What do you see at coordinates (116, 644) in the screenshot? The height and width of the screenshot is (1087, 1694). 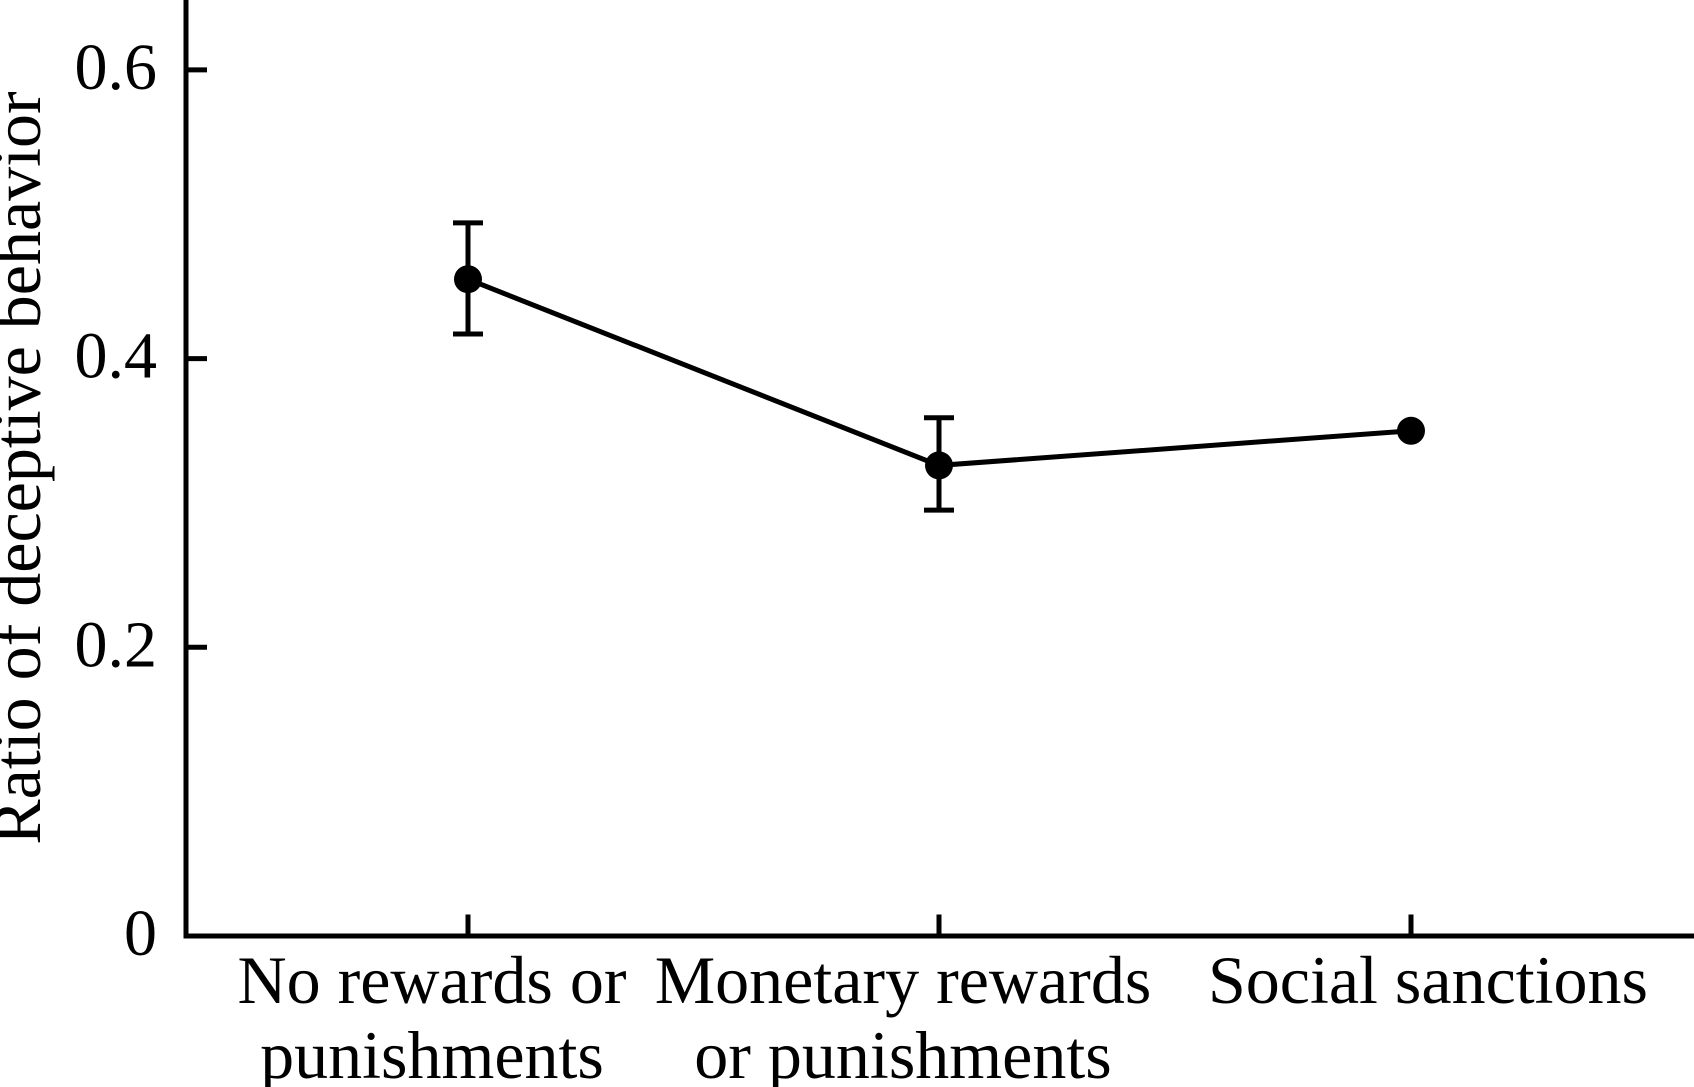 I see `y-tick-label: 0.2` at bounding box center [116, 644].